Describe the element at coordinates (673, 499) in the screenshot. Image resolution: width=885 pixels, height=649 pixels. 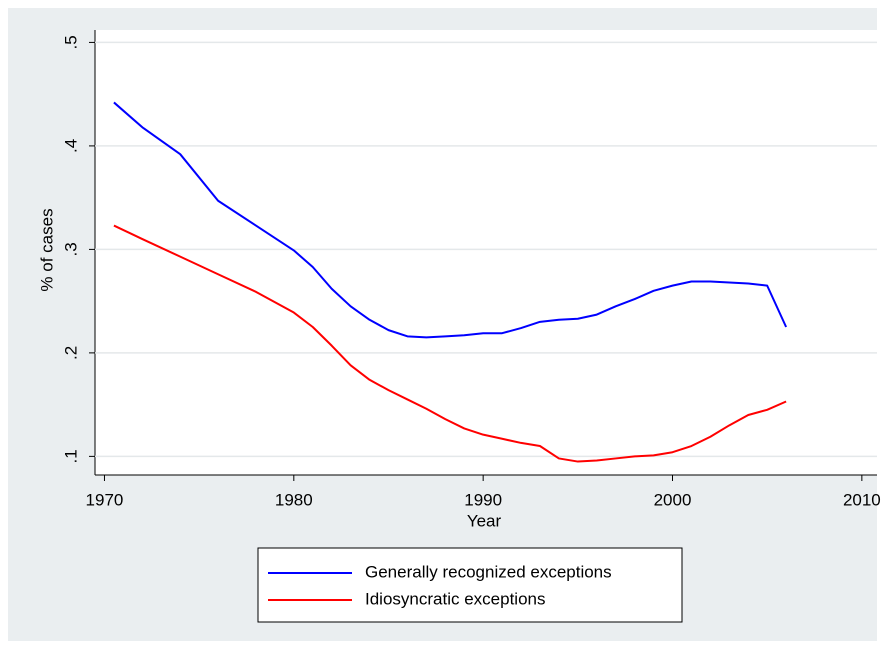
I see `x-tick-label: 2000` at that location.